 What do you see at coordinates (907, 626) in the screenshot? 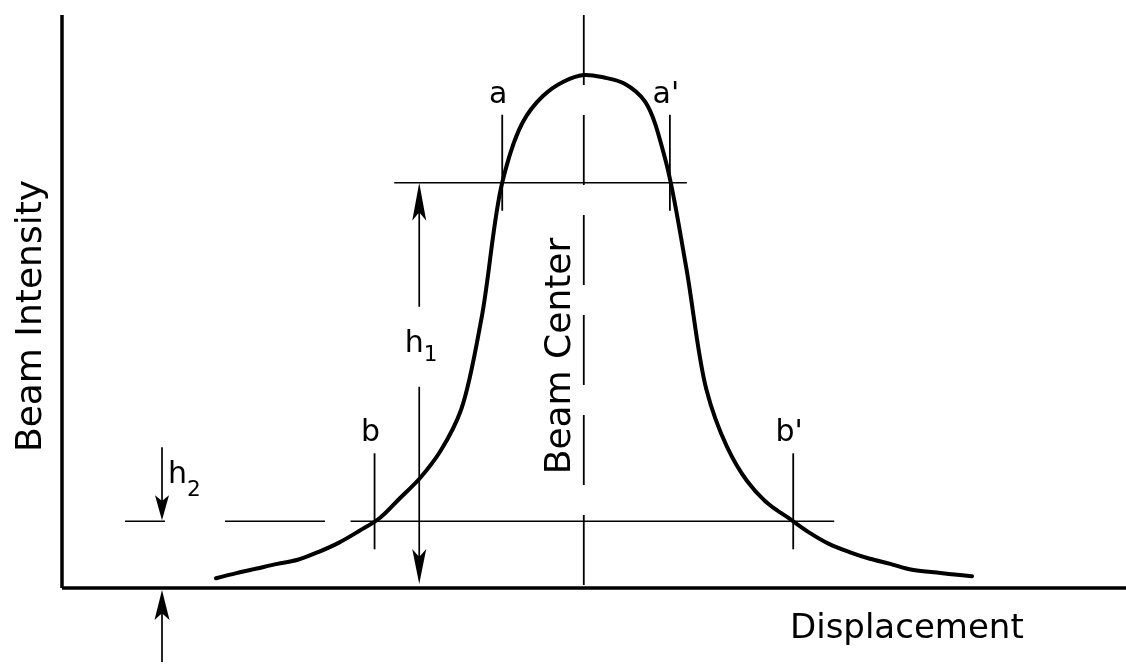
I see `x-axis-title: Displacement` at bounding box center [907, 626].